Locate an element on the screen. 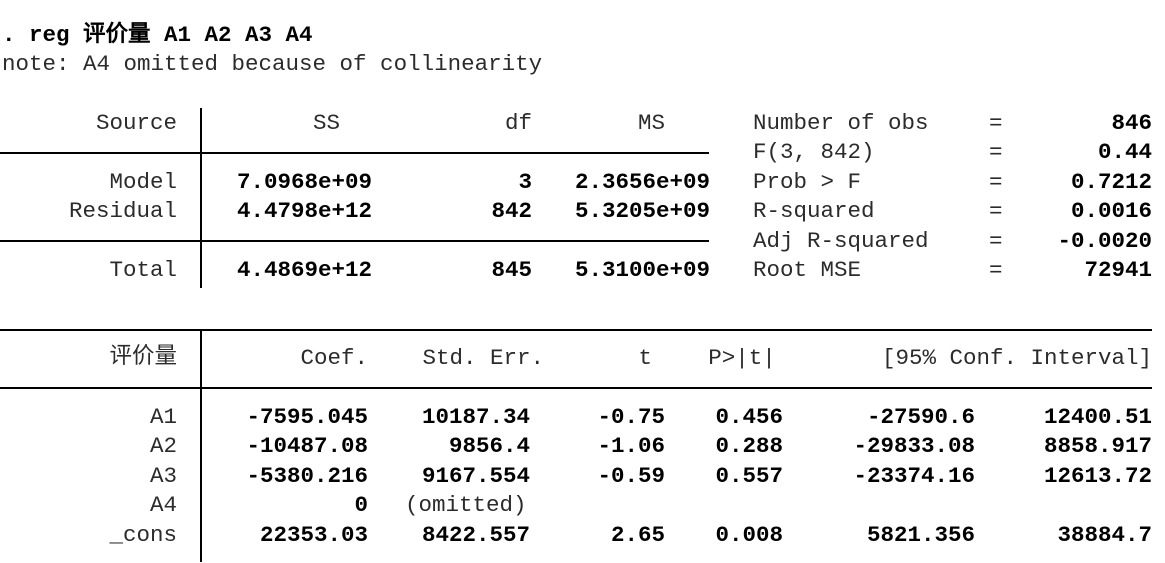 This screenshot has width=1165, height=563. anova-df: 842 is located at coordinates (511, 211).